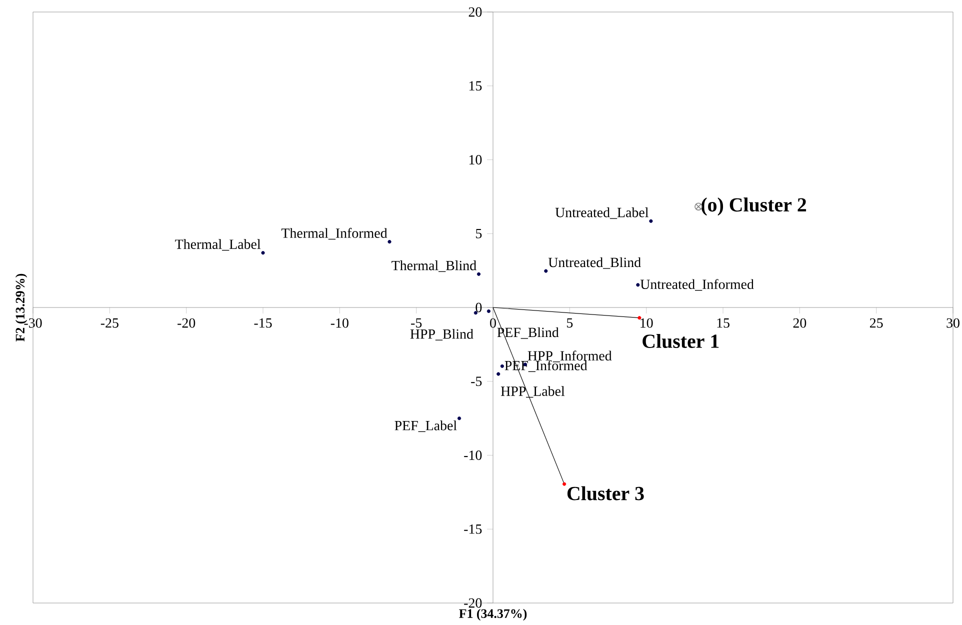  I want to click on x-tick-label: 10, so click(646, 323).